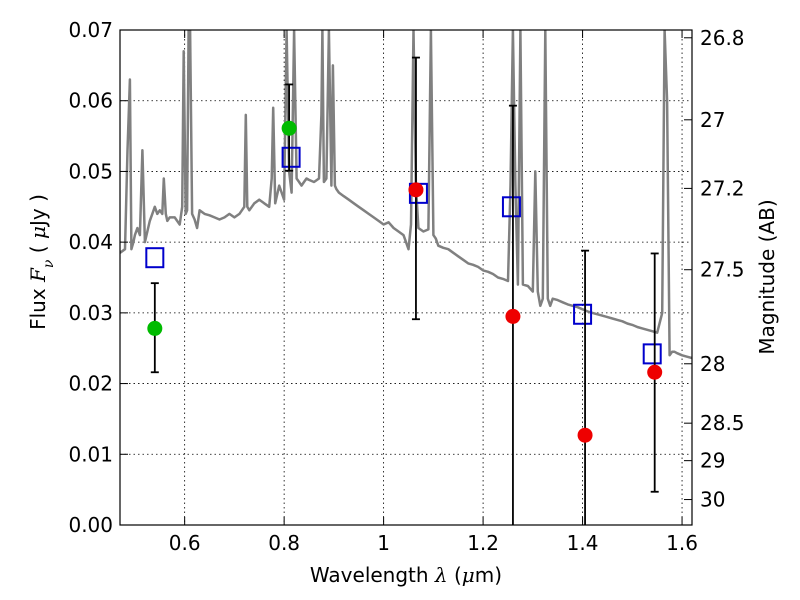 Image resolution: width=800 pixels, height=600 pixels. I want to click on magnitude-axis-ticks: 26.8 27 27.2 27.5 28 28.5 29 30, so click(714, 269).